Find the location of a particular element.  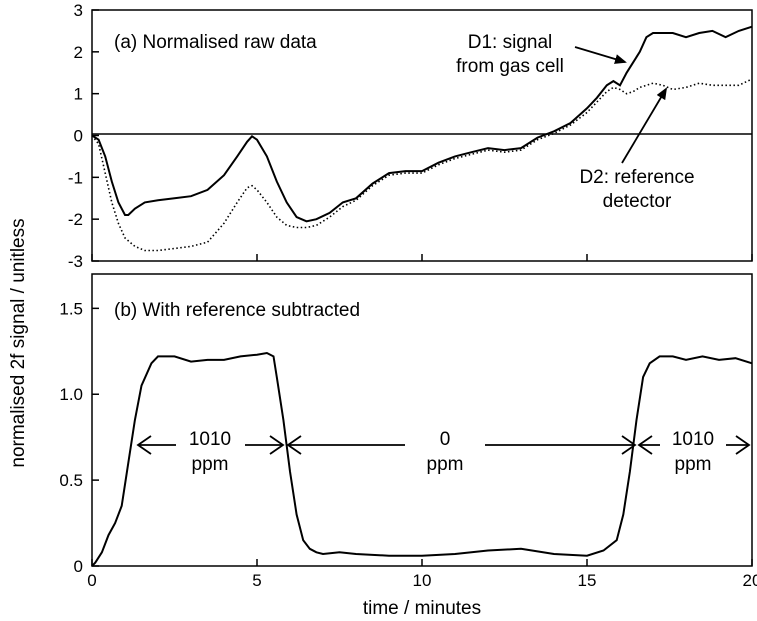

panel-b-xtick-label: 10 is located at coordinates (422, 580).